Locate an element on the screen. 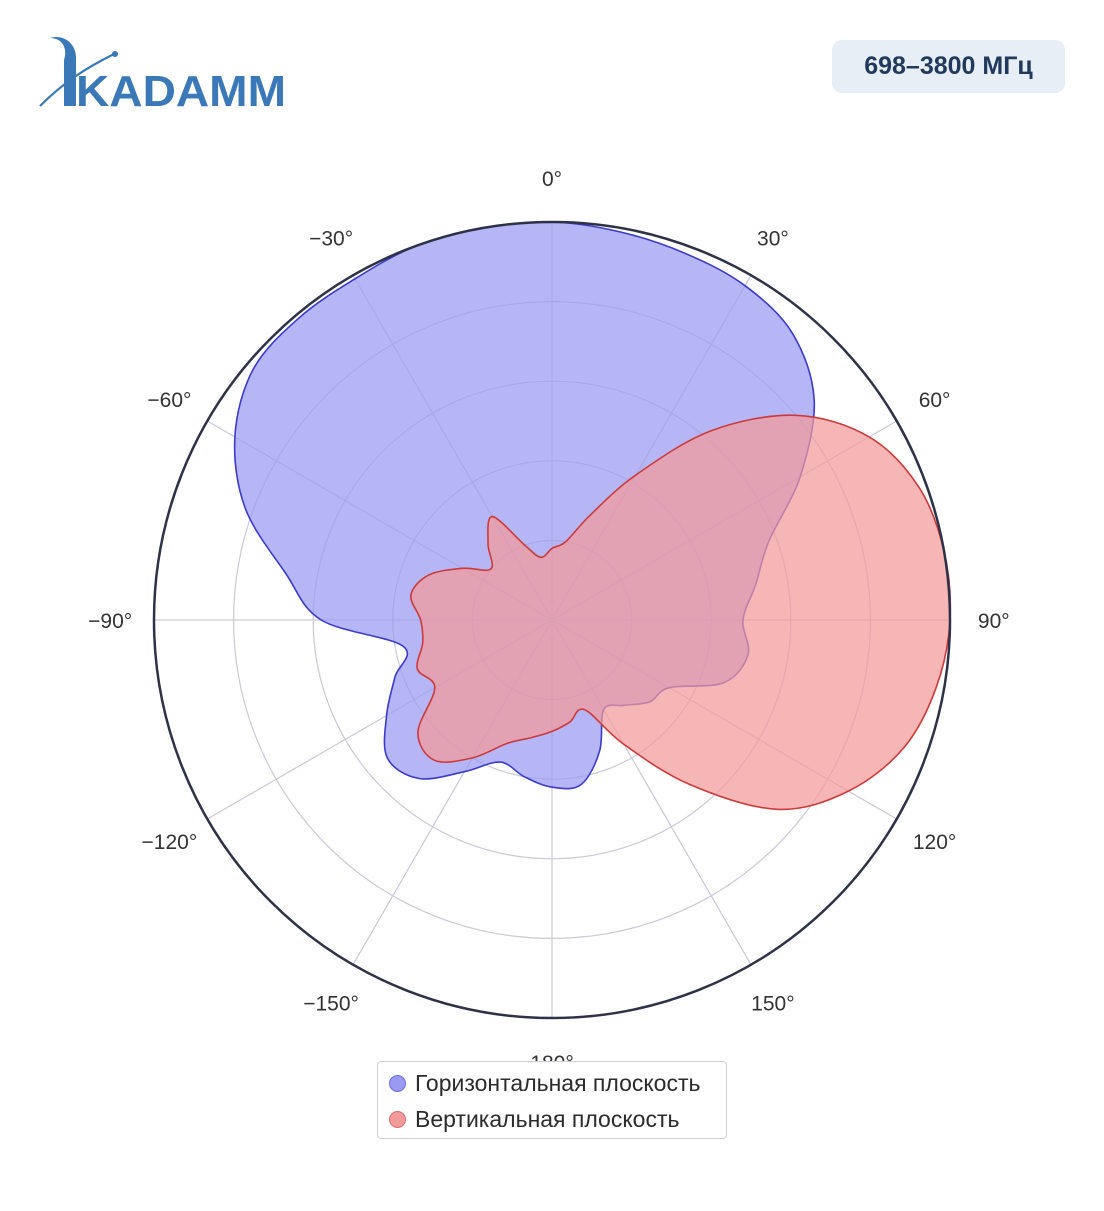 This screenshot has height=1211, width=1104. legend-marker-vertical is located at coordinates (397, 1119).